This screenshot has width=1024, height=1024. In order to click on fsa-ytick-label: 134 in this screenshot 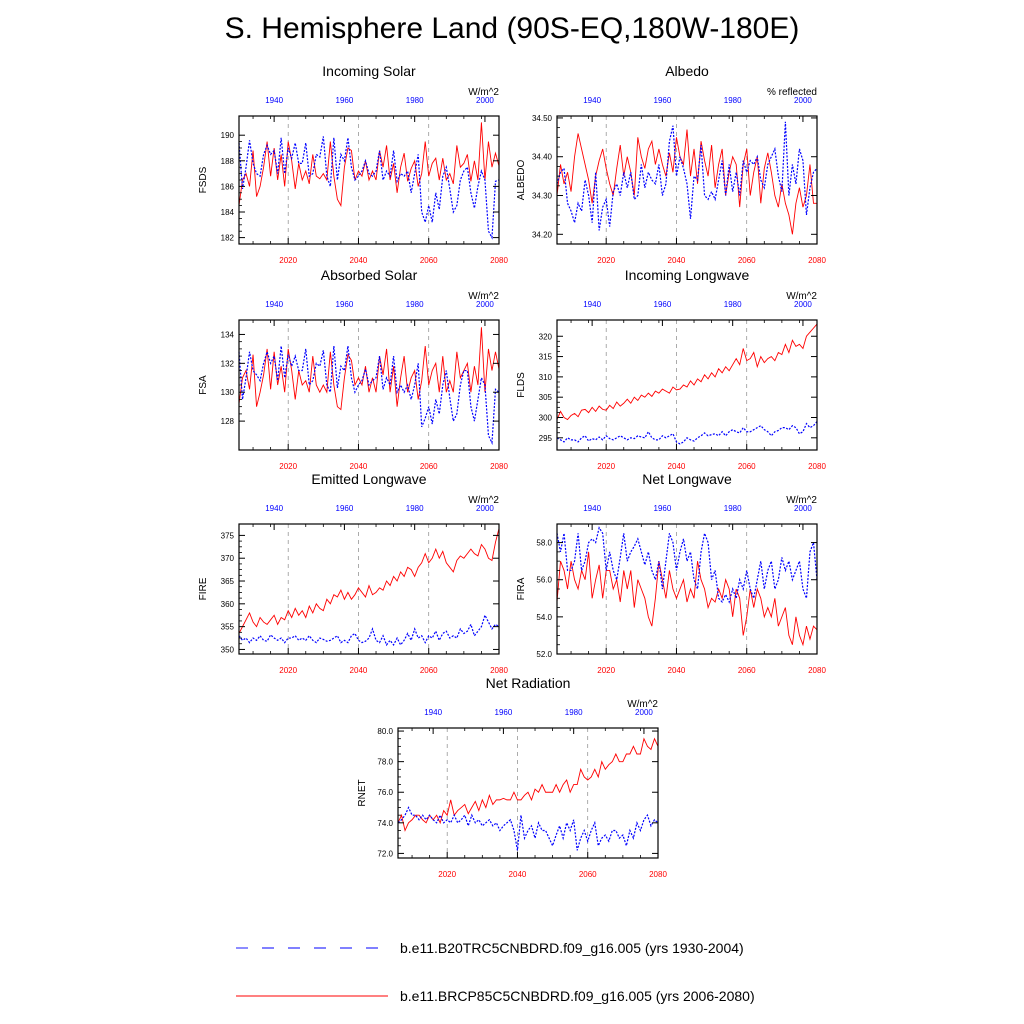, I will do `click(228, 334)`.